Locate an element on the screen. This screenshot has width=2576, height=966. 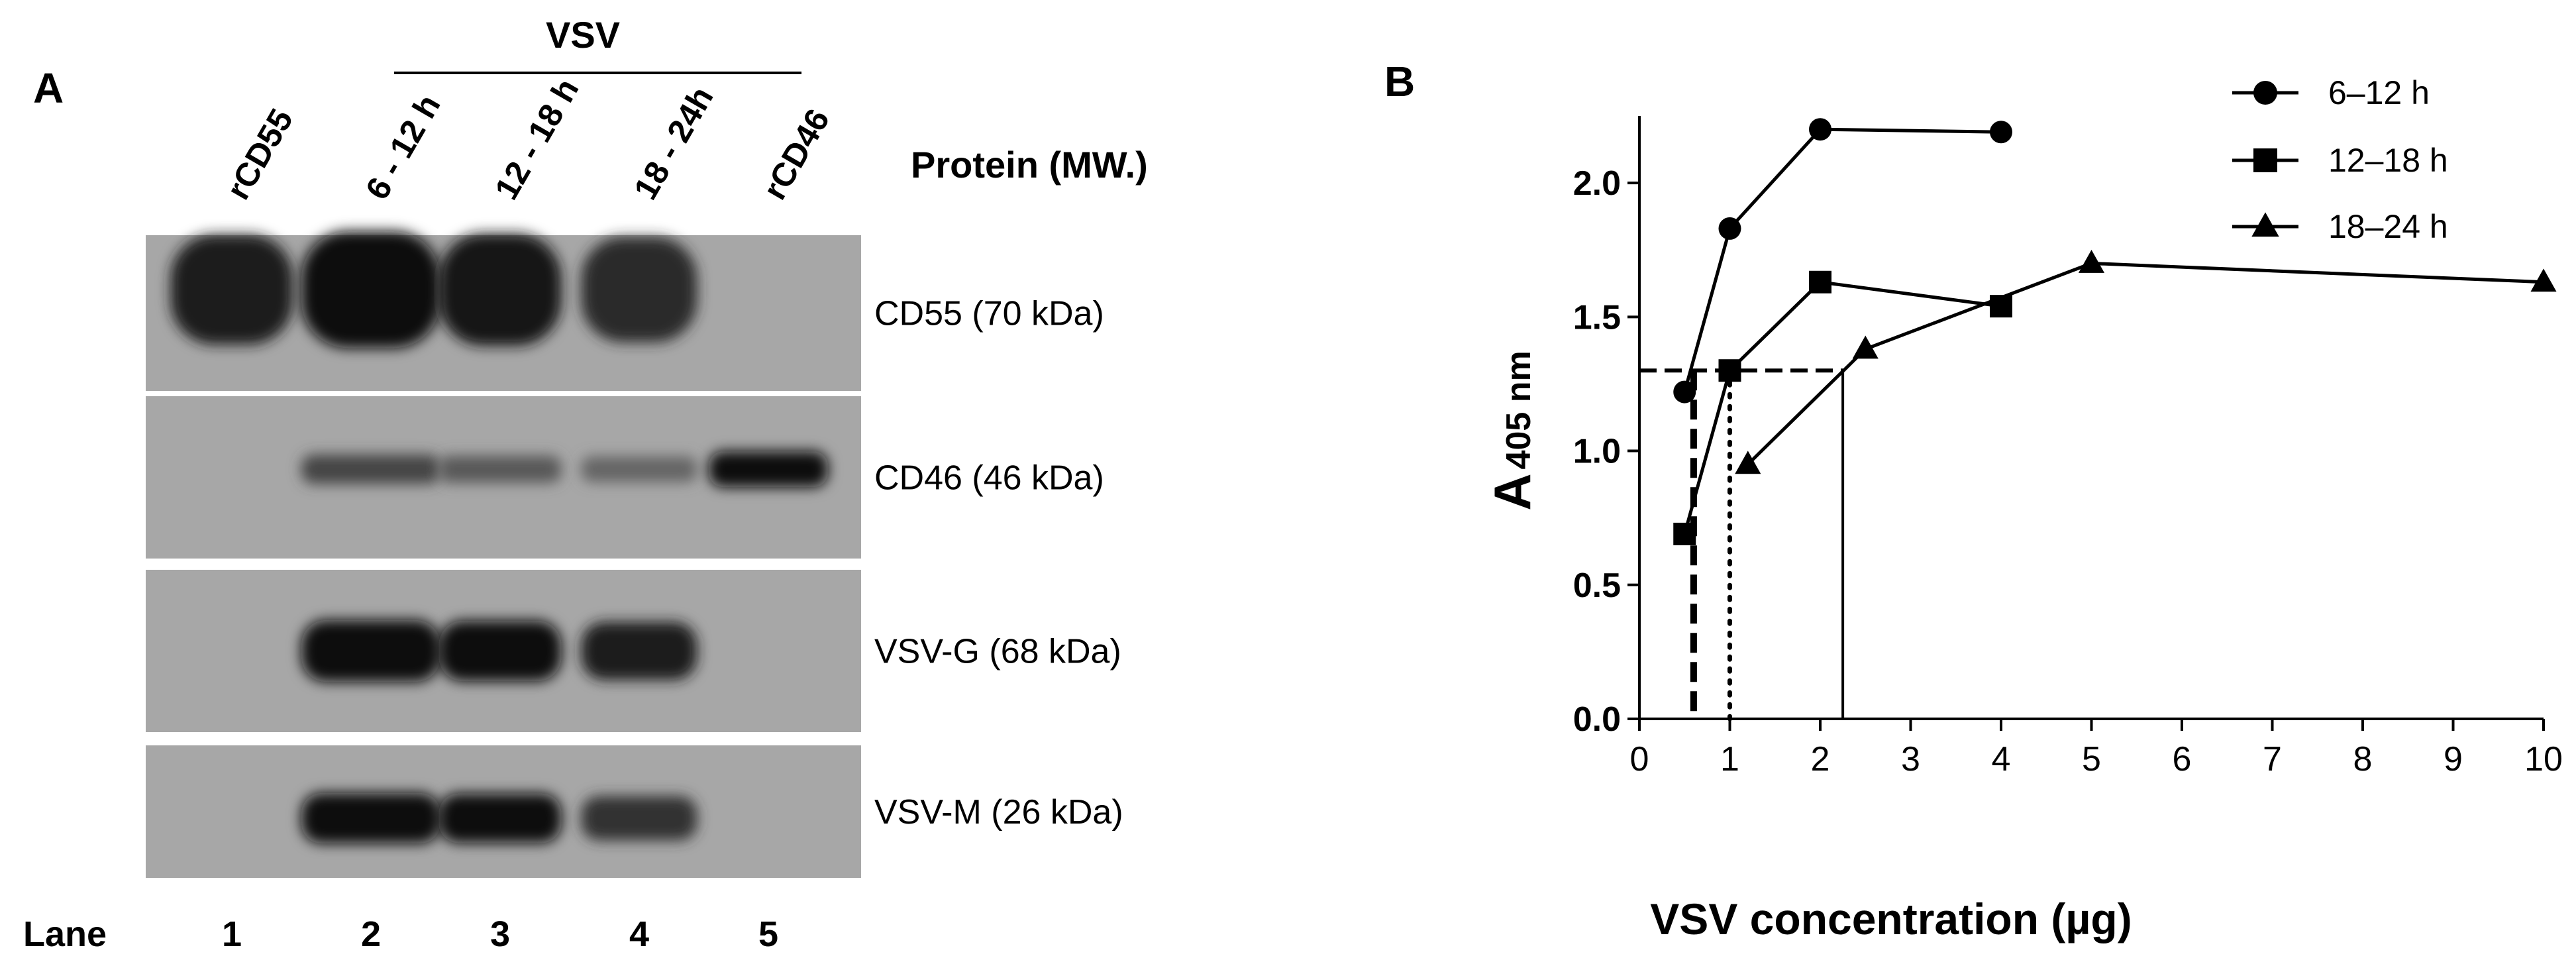
protein-label-3: VSV-G (68 kDa) is located at coordinates (997, 652).